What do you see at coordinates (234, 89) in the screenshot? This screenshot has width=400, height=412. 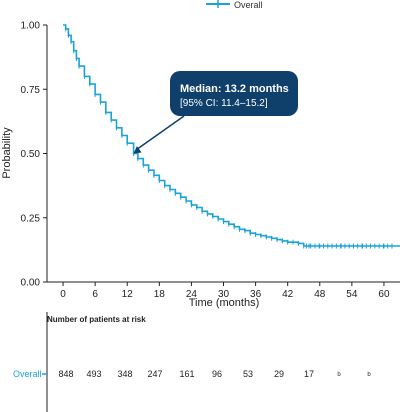 I see `median-text: Median: 13.2 months` at bounding box center [234, 89].